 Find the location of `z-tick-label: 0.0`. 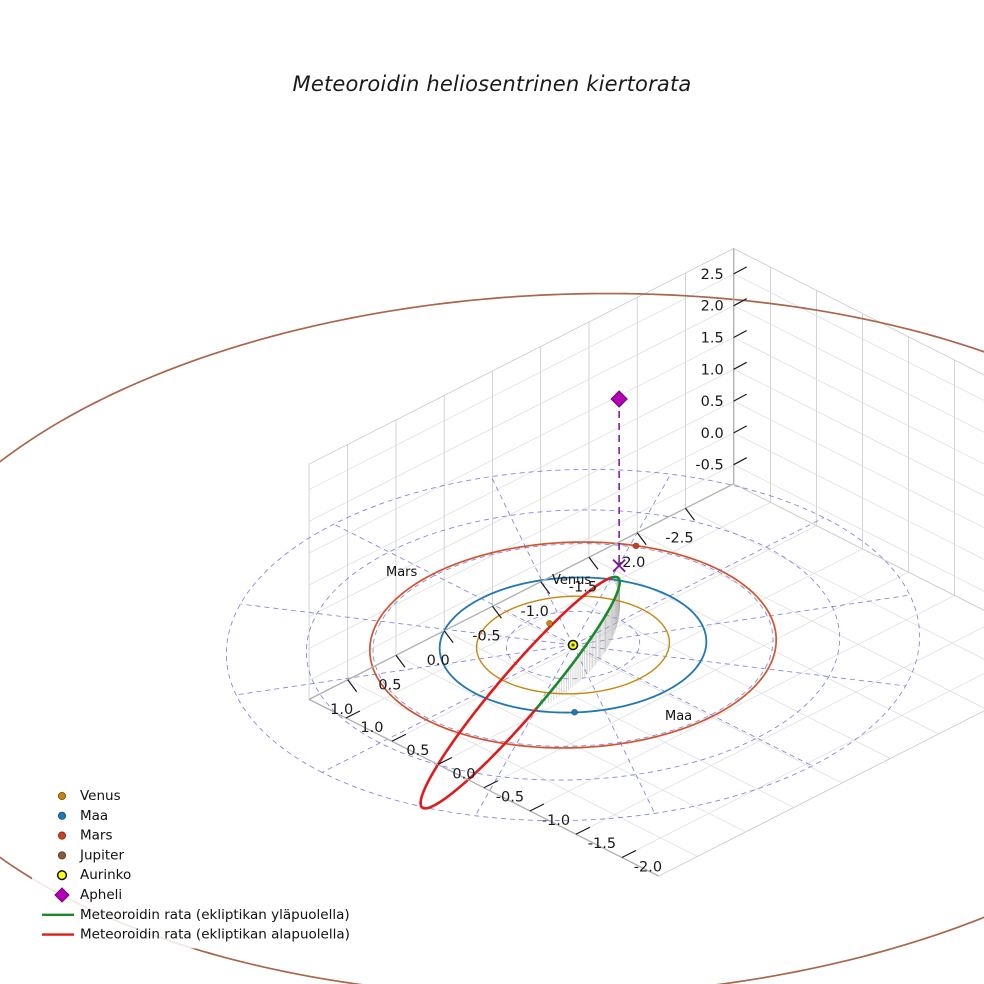

z-tick-label: 0.0 is located at coordinates (712, 434).